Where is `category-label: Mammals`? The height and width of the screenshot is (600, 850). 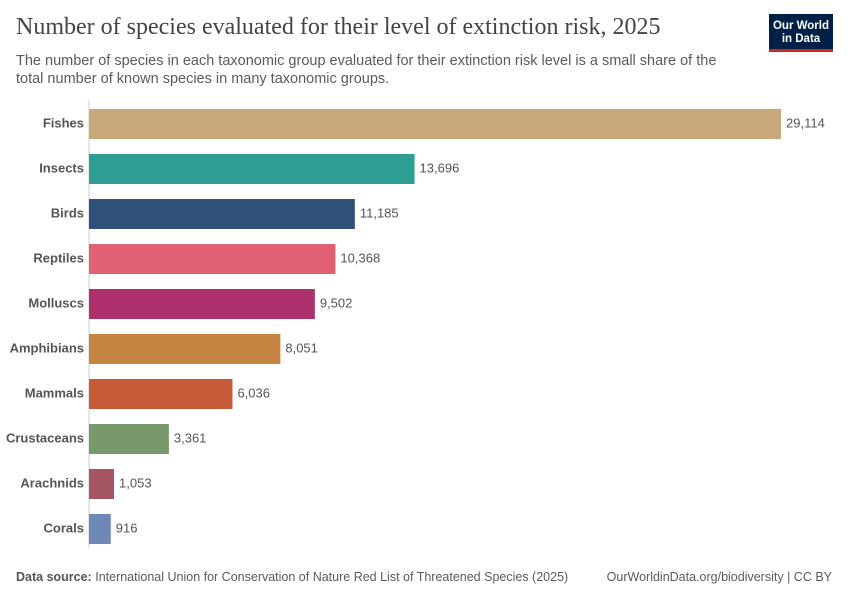
category-label: Mammals is located at coordinates (54, 392).